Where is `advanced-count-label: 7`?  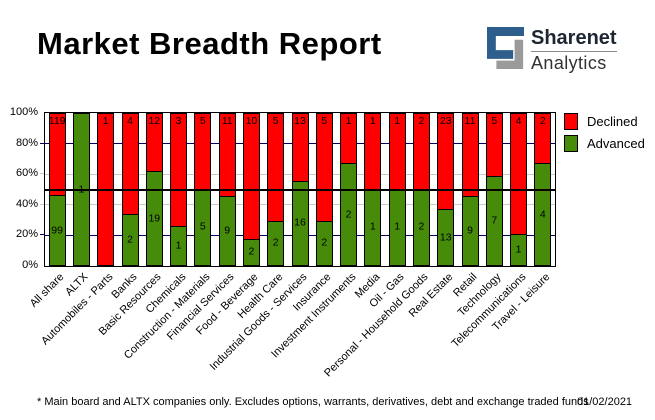 advanced-count-label: 7 is located at coordinates (494, 220).